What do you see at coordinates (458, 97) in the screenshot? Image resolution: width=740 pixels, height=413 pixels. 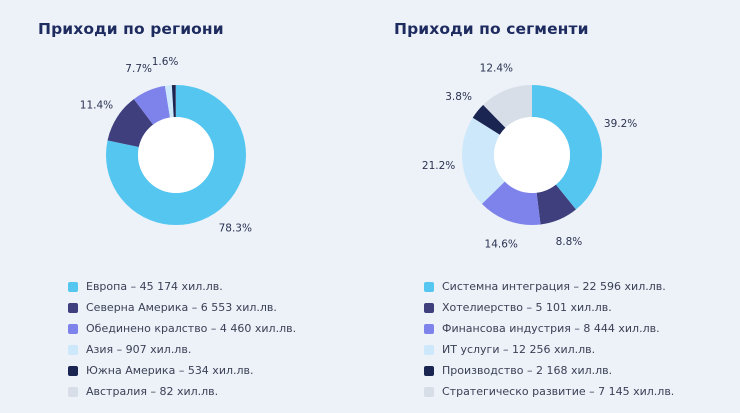 I see `pct-label: 3.8%` at bounding box center [458, 97].